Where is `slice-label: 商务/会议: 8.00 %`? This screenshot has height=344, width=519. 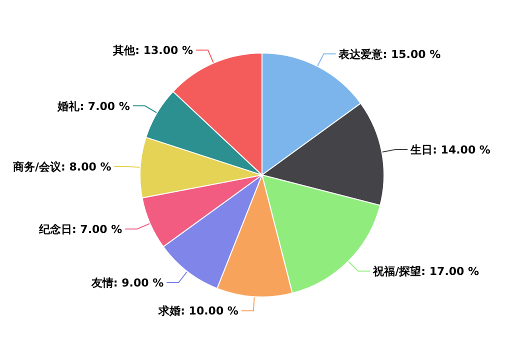 slice-label: 商务/会议: 8.00 % is located at coordinates (62, 167).